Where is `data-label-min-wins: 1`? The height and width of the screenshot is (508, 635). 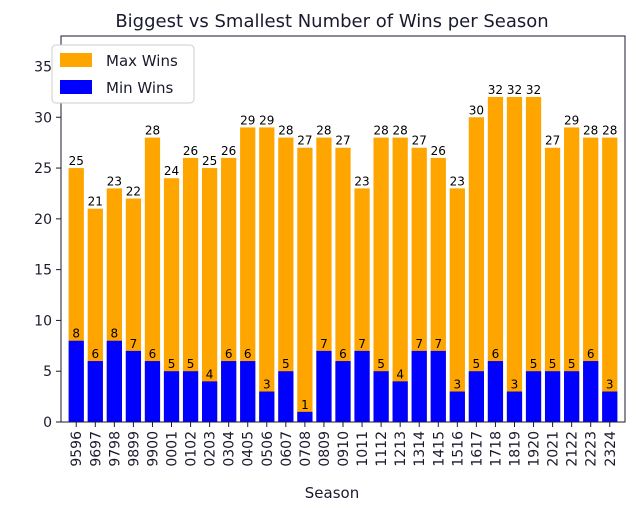 data-label-min-wins: 1 is located at coordinates (305, 405).